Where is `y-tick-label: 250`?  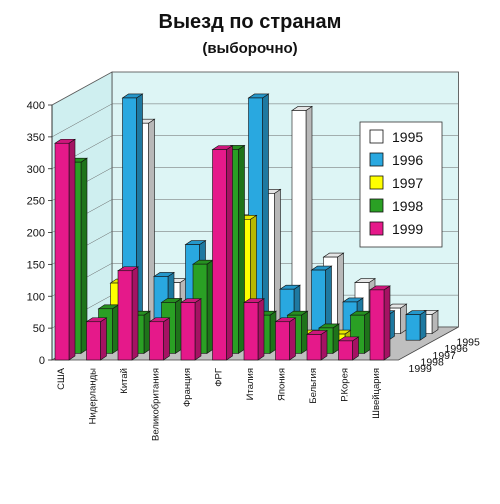
y-tick-label: 250 is located at coordinates (36, 202).